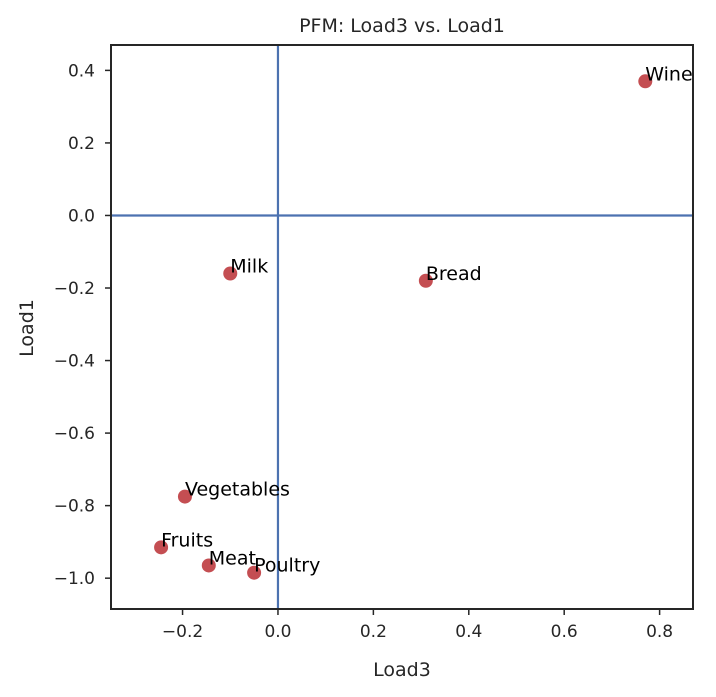 Image resolution: width=716 pixels, height=697 pixels. I want to click on chart-title: PFM: Load3 vs. Load1, so click(402, 26).